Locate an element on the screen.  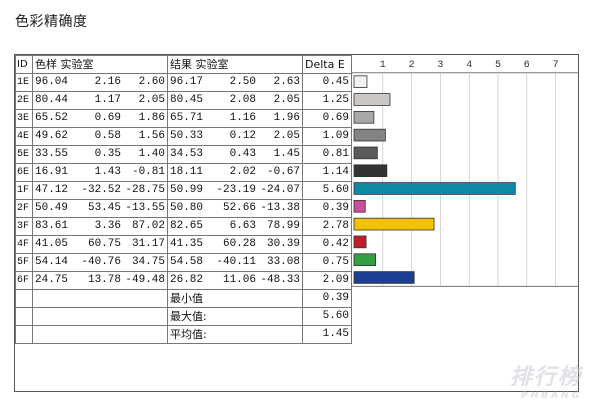
result-lab-b: 30.39 is located at coordinates (283, 244).